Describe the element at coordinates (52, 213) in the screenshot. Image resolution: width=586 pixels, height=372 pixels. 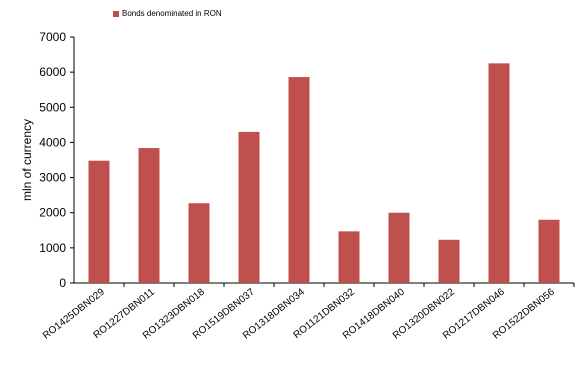
I see `y-tick-label: 2000` at that location.